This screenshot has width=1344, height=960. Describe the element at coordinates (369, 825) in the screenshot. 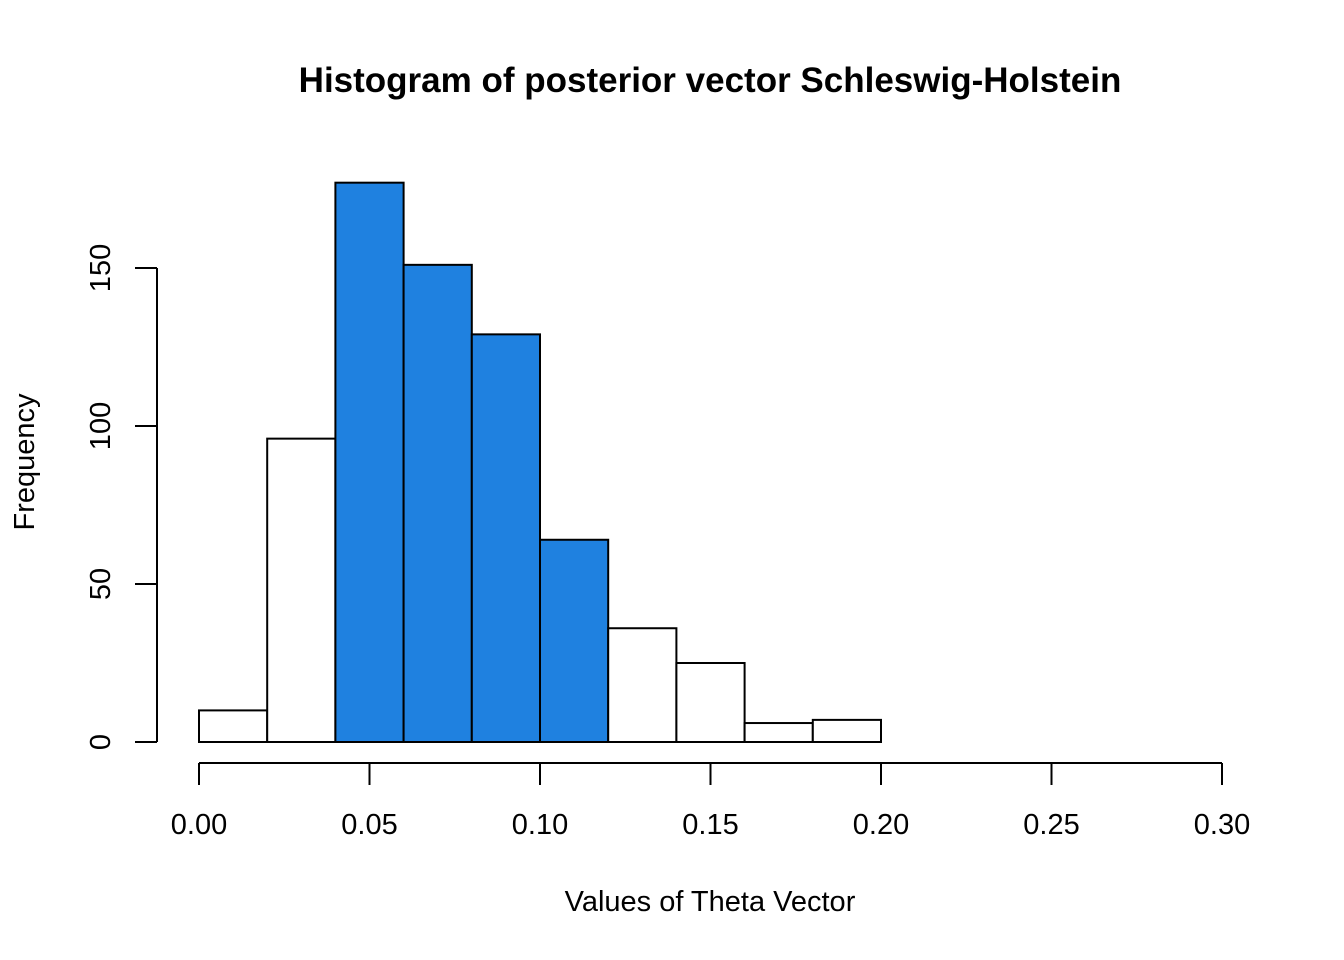

I see `x-tick-label-1: 0.05` at that location.